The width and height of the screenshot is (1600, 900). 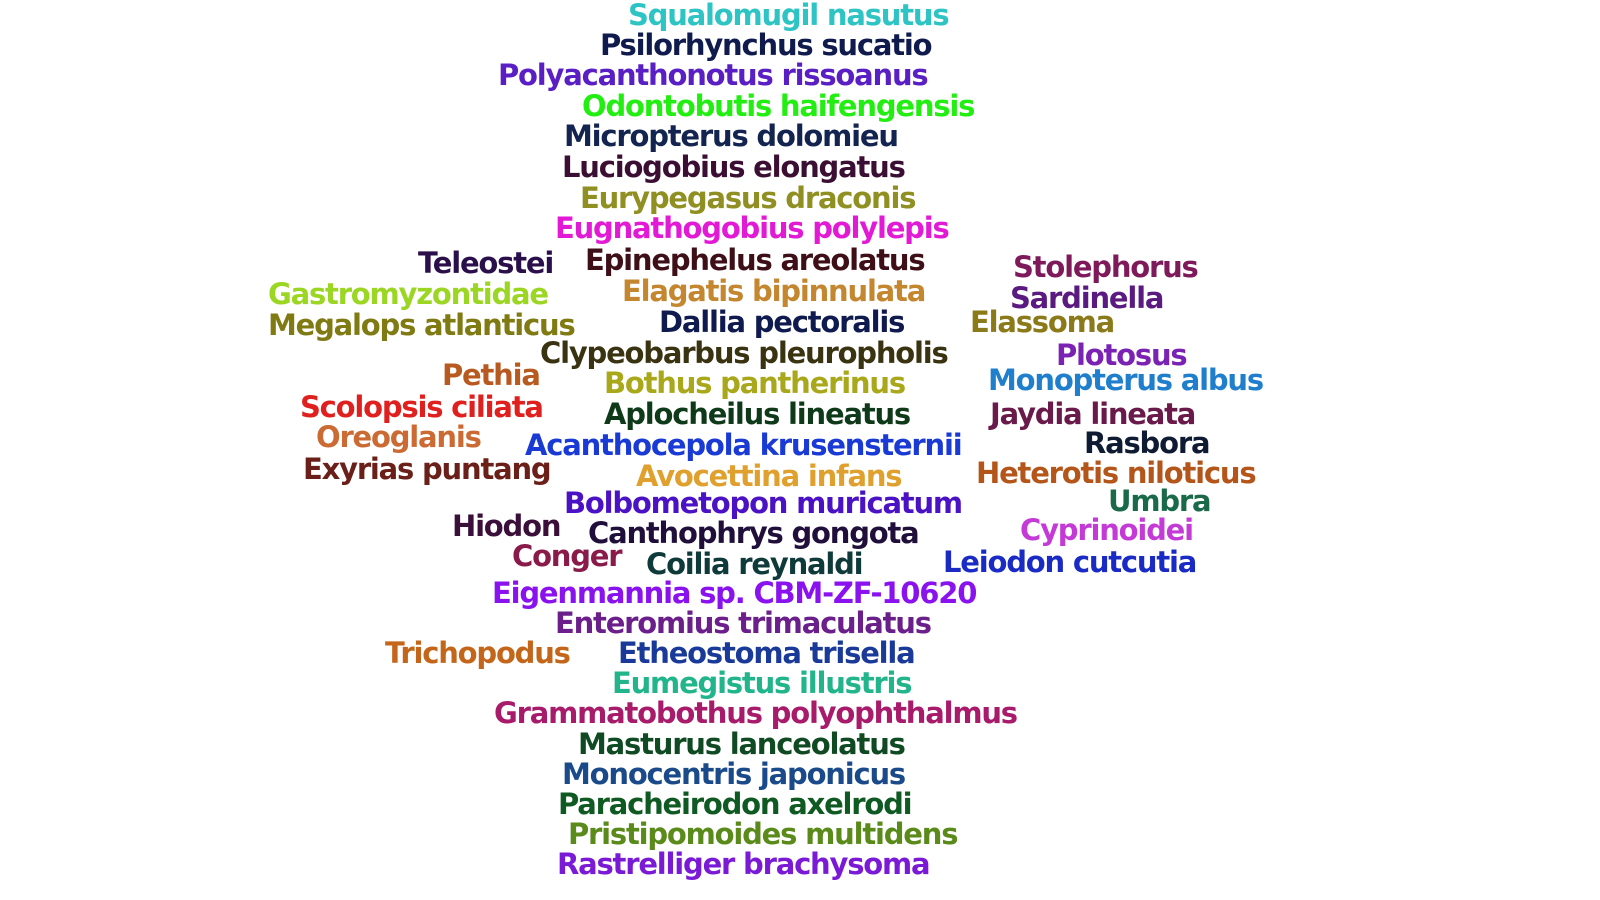 What do you see at coordinates (1106, 267) in the screenshot?
I see `word-stolephorus: Stolephorus` at bounding box center [1106, 267].